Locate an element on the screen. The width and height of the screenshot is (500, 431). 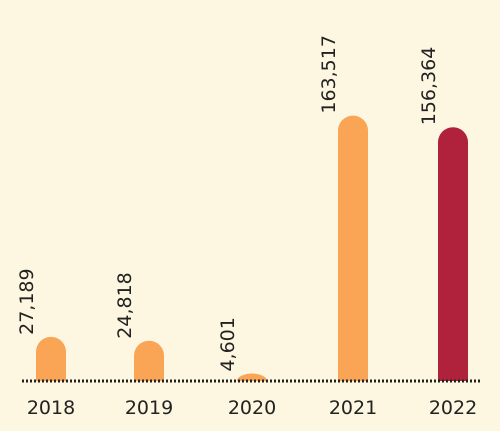
value-label-2022: 156,364 is located at coordinates (429, 86).